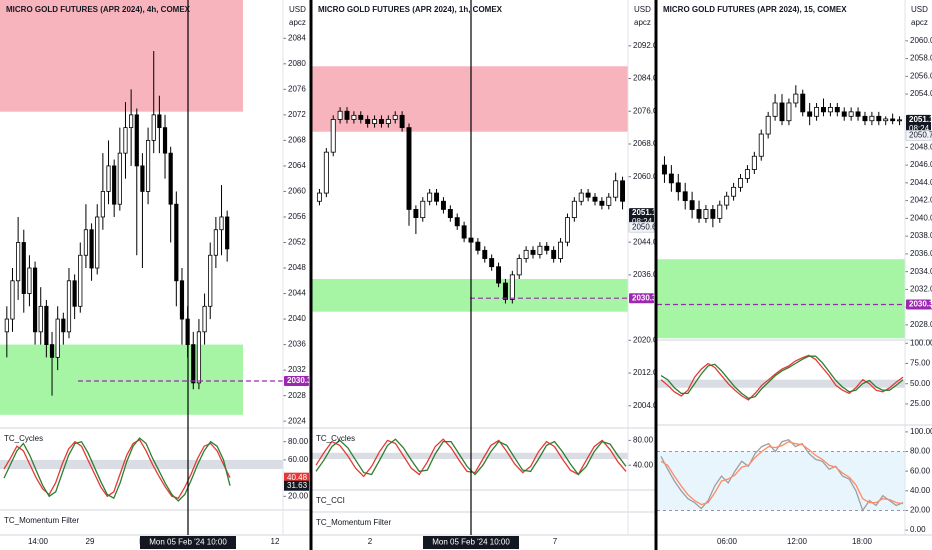 This screenshot has width=932, height=550. Describe the element at coordinates (297, 139) in the screenshot. I see `price-tick-label: 2068` at that location.